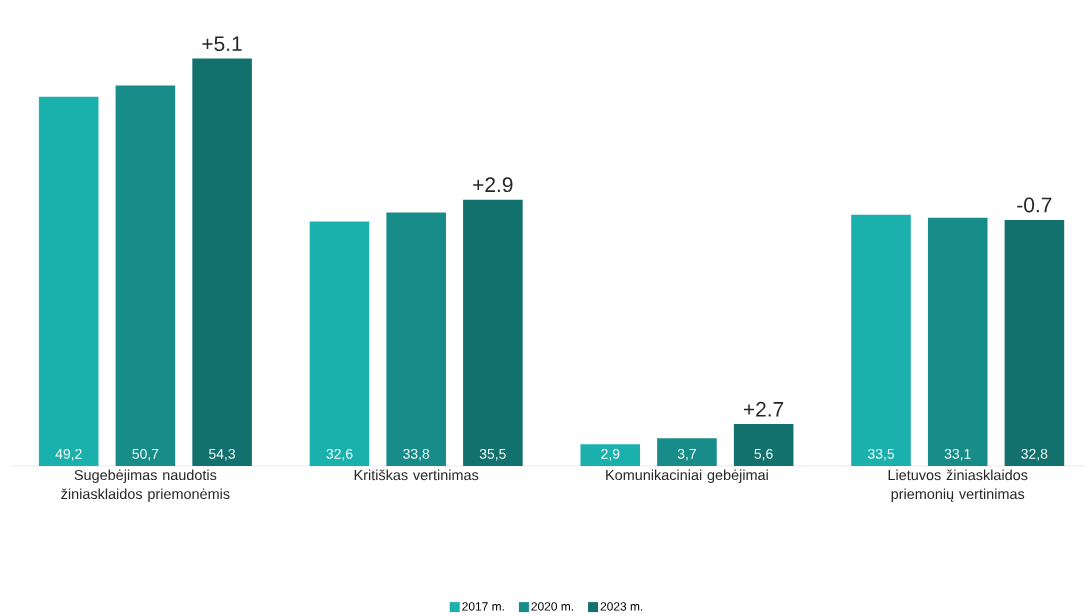  I want to click on x-tick-label: Komunikaciniai gebėjimai, so click(687, 476).